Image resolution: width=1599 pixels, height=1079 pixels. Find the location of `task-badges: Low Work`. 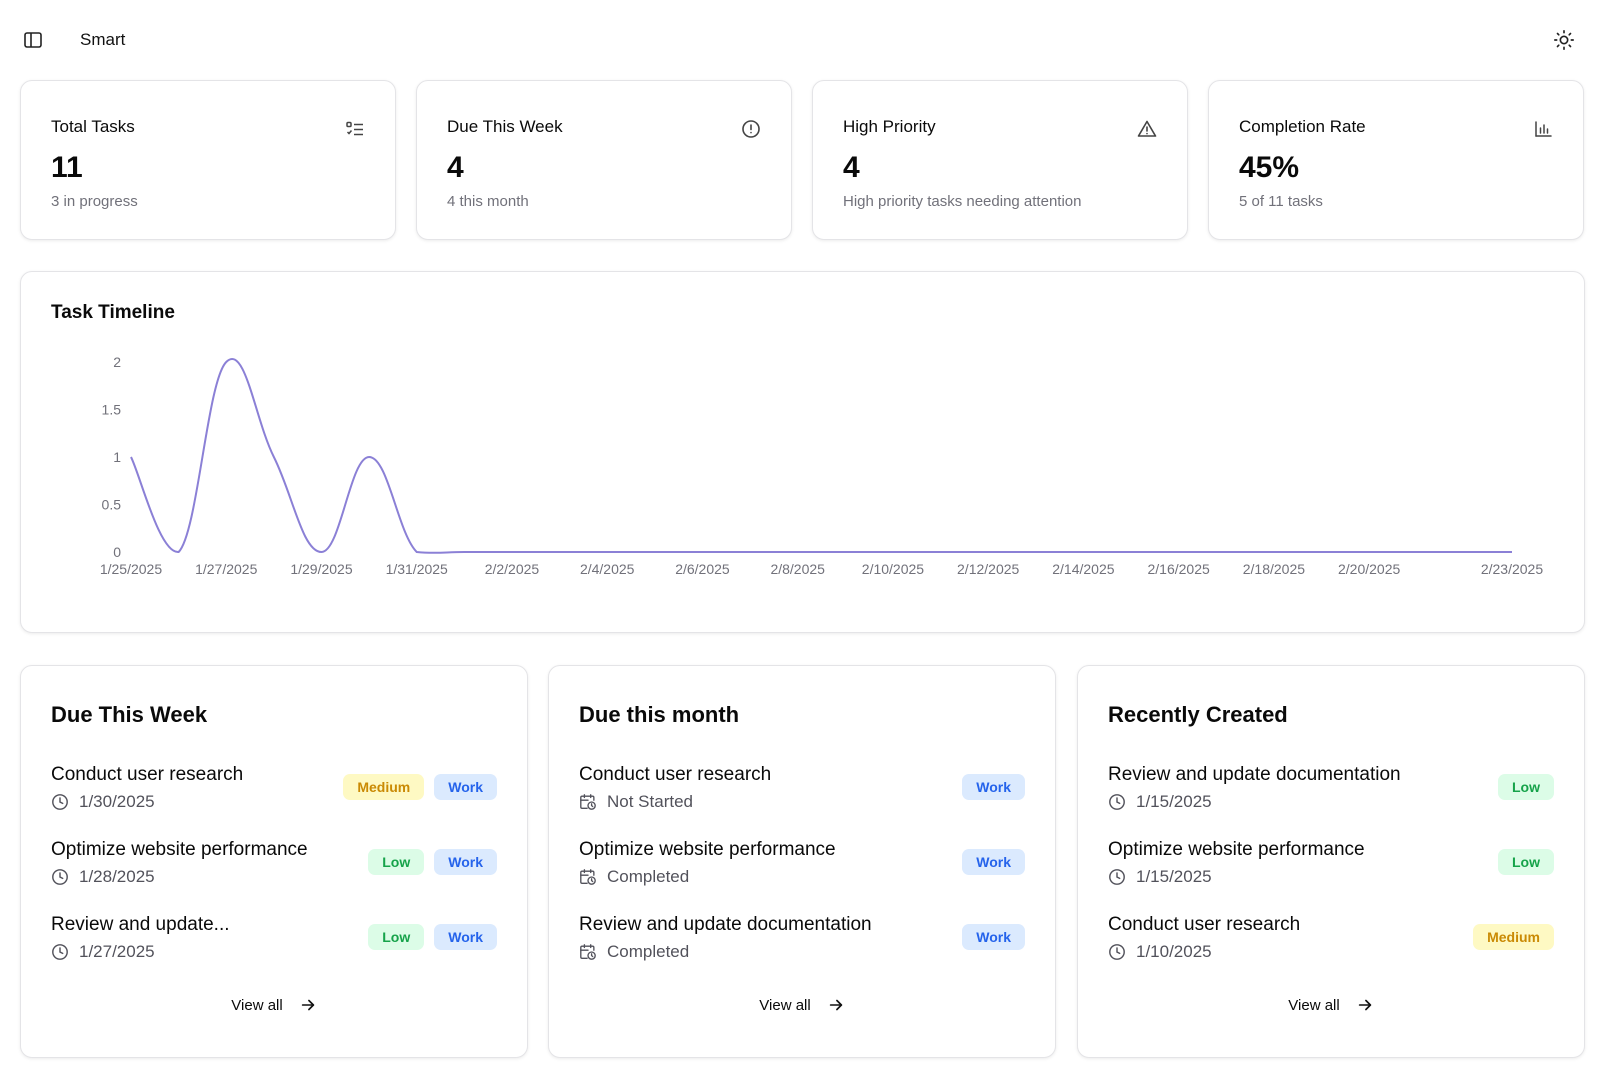

task-badges: Low Work is located at coordinates (432, 862).